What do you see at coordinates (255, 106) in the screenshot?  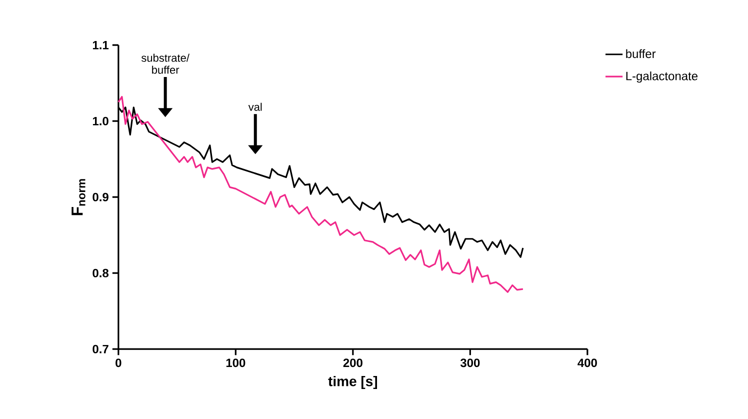 I see `annotation: val` at bounding box center [255, 106].